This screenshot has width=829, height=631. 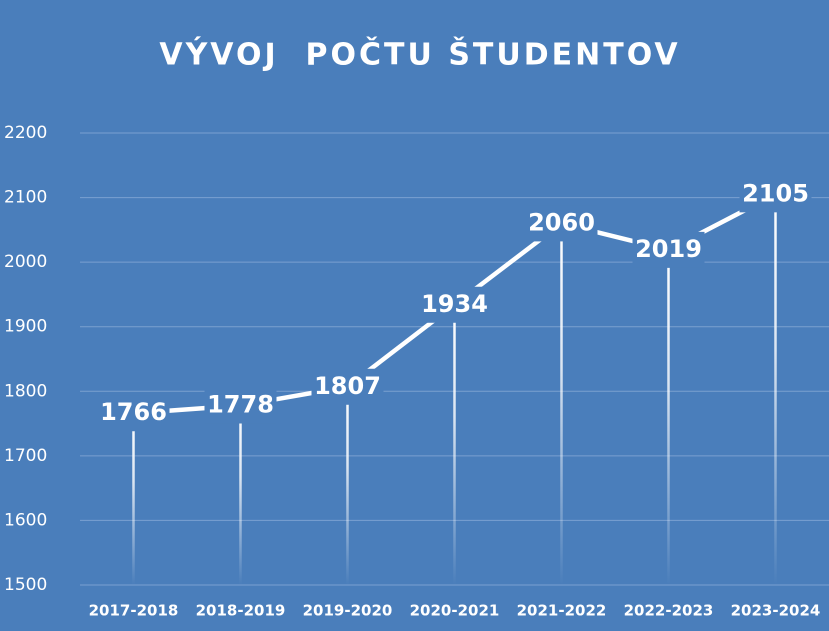 What do you see at coordinates (25, 198) in the screenshot?
I see `y-tick-label: 2100` at bounding box center [25, 198].